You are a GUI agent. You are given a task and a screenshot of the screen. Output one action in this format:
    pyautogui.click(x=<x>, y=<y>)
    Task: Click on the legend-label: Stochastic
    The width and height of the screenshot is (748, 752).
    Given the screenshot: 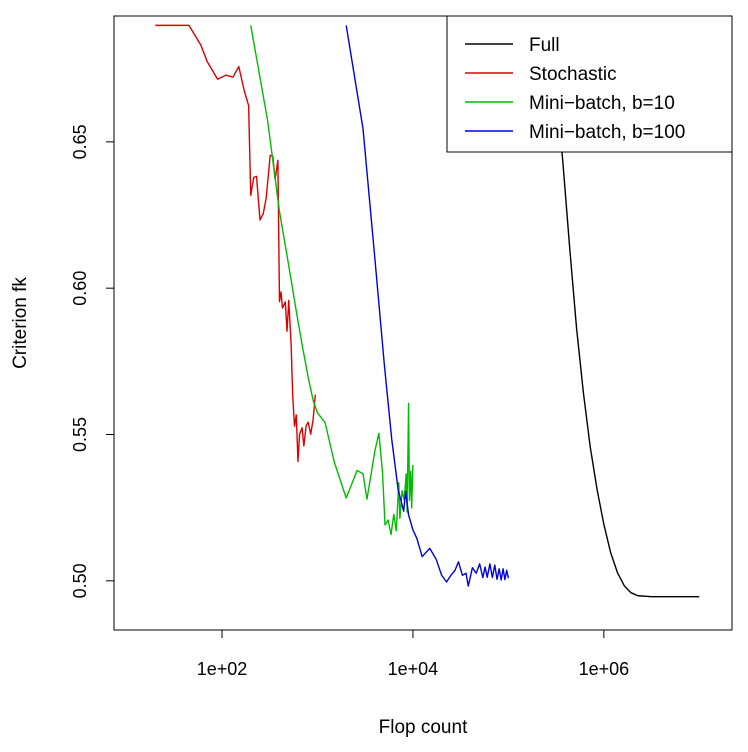 What is the action you would take?
    pyautogui.click(x=573, y=74)
    